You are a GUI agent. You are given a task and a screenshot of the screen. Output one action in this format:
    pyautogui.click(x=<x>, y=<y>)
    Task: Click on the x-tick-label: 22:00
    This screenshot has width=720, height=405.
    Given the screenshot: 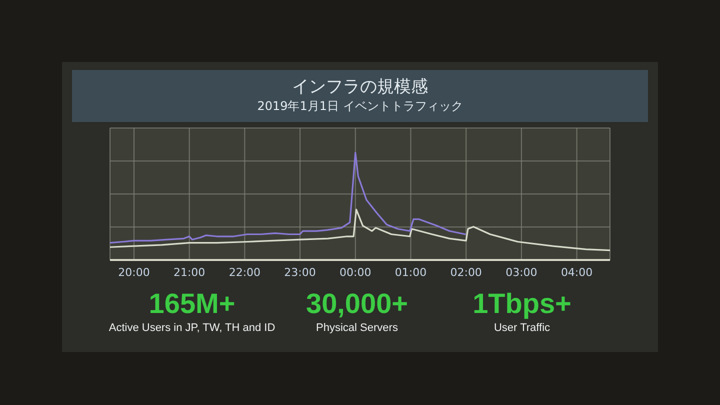 What is the action you would take?
    pyautogui.click(x=244, y=272)
    